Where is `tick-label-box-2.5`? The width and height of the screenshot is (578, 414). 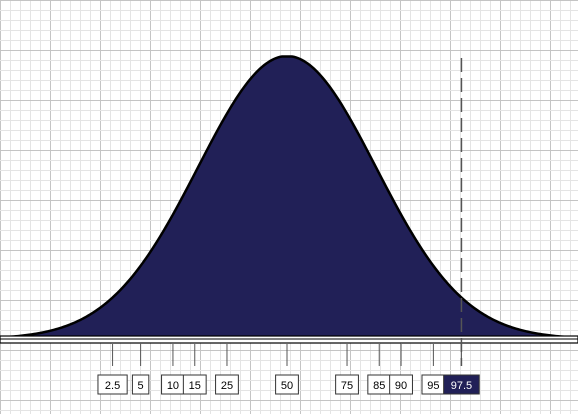
tick-label-box-2.5 is located at coordinates (112, 384).